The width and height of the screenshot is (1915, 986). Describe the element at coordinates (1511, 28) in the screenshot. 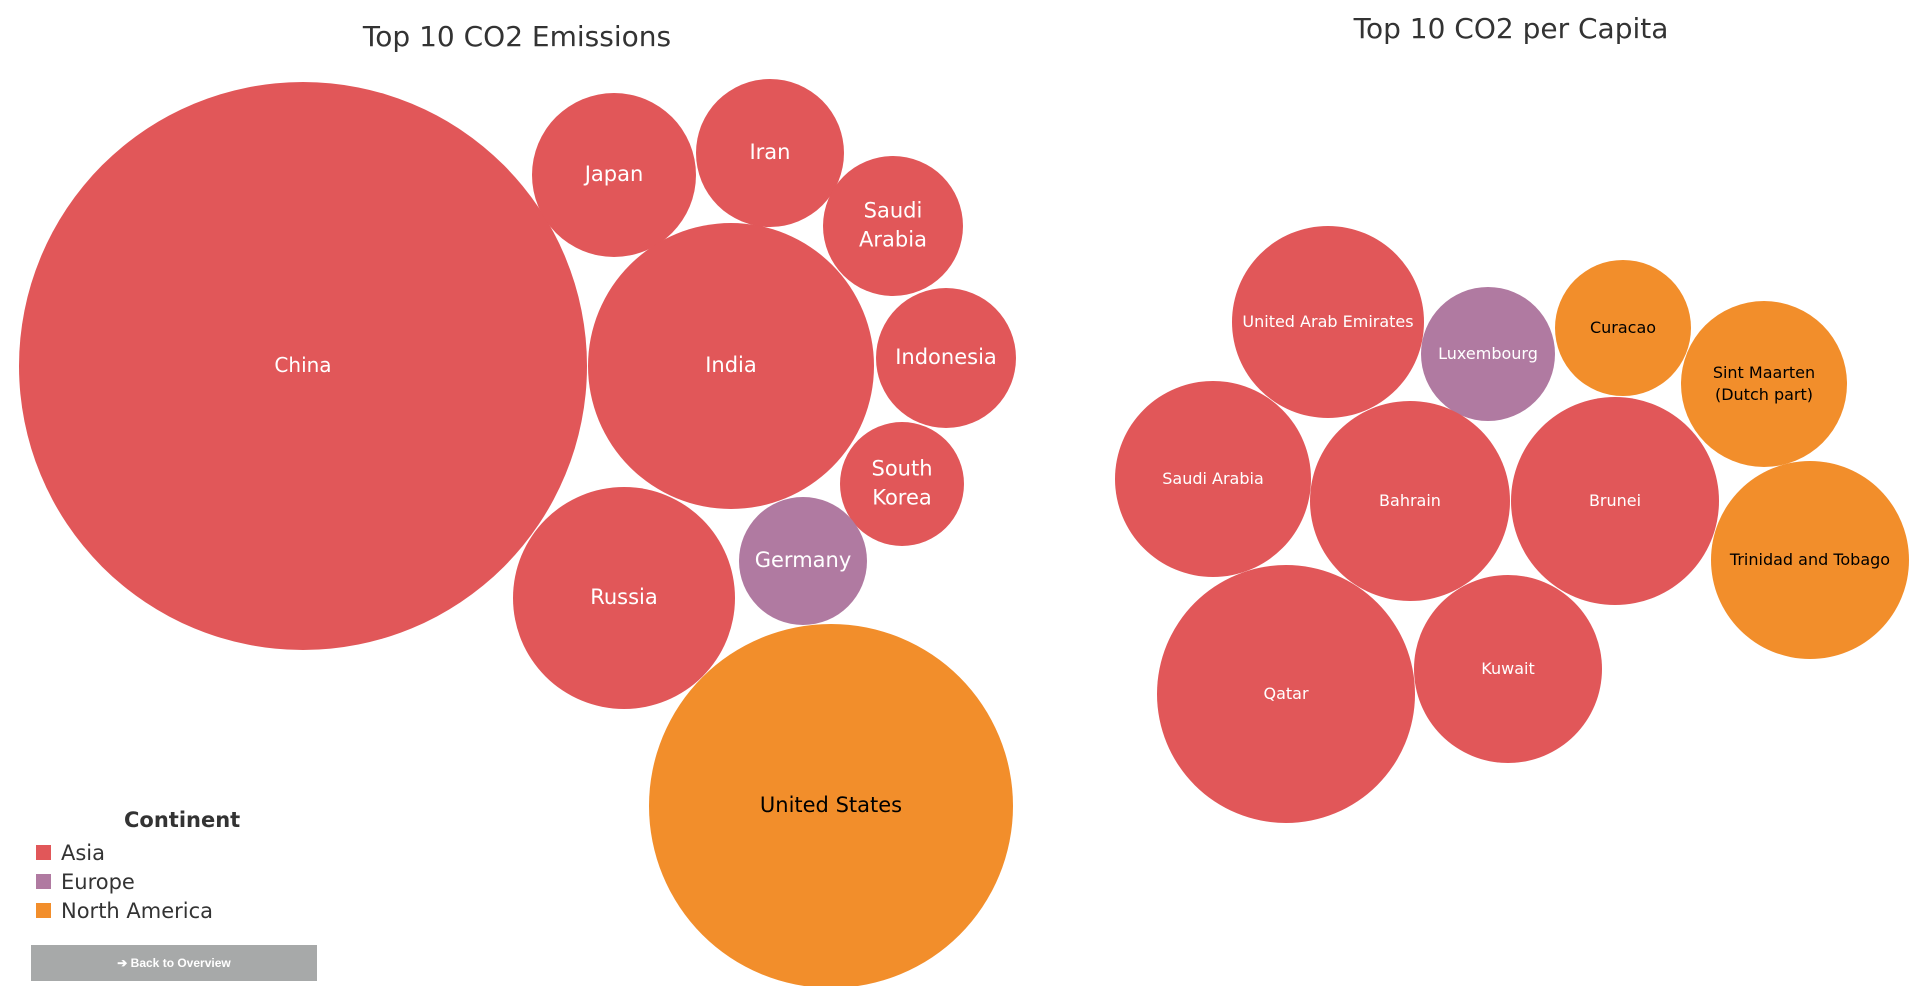

I see `chart-title-per-capita: Top 10 CO2 per Capita` at that location.